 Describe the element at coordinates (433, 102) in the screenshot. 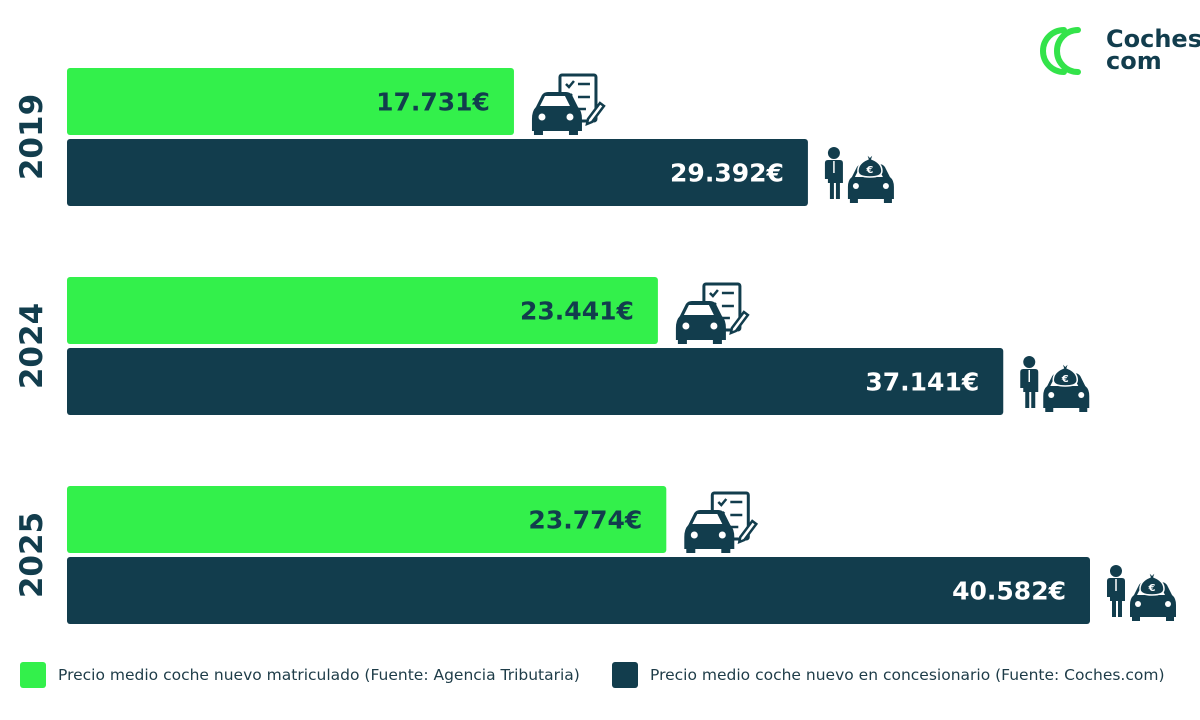

I see `bar-value-label-2019-series-0: 17.731€` at that location.